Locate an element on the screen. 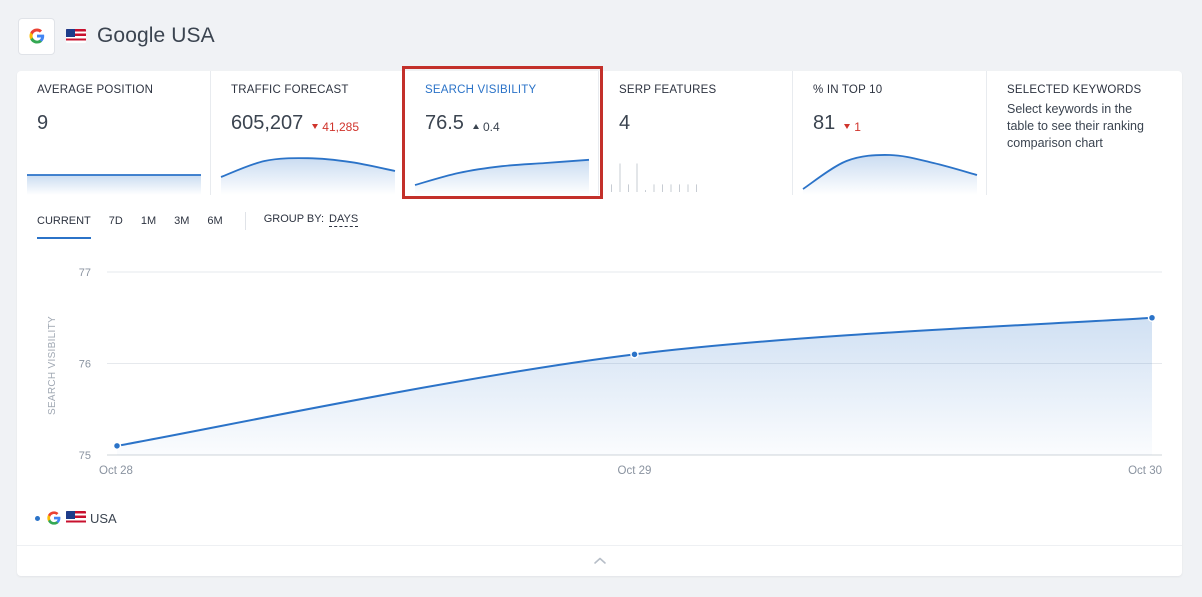 This screenshot has width=1202, height=597. group-by-dropdown: DAYS is located at coordinates (344, 219).